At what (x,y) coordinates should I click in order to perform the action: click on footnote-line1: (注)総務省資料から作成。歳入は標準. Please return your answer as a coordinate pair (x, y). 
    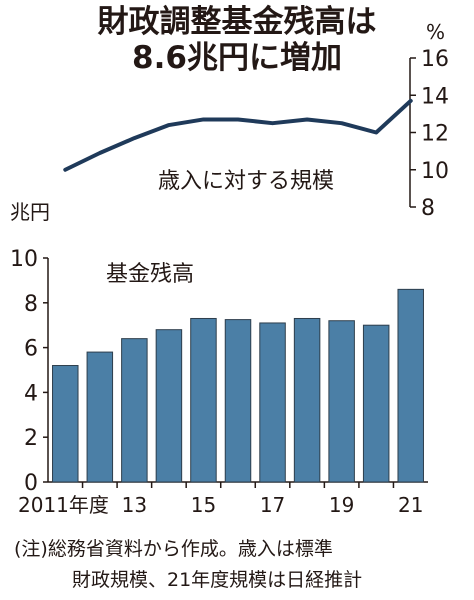
    Looking at the image, I should click on (173, 549).